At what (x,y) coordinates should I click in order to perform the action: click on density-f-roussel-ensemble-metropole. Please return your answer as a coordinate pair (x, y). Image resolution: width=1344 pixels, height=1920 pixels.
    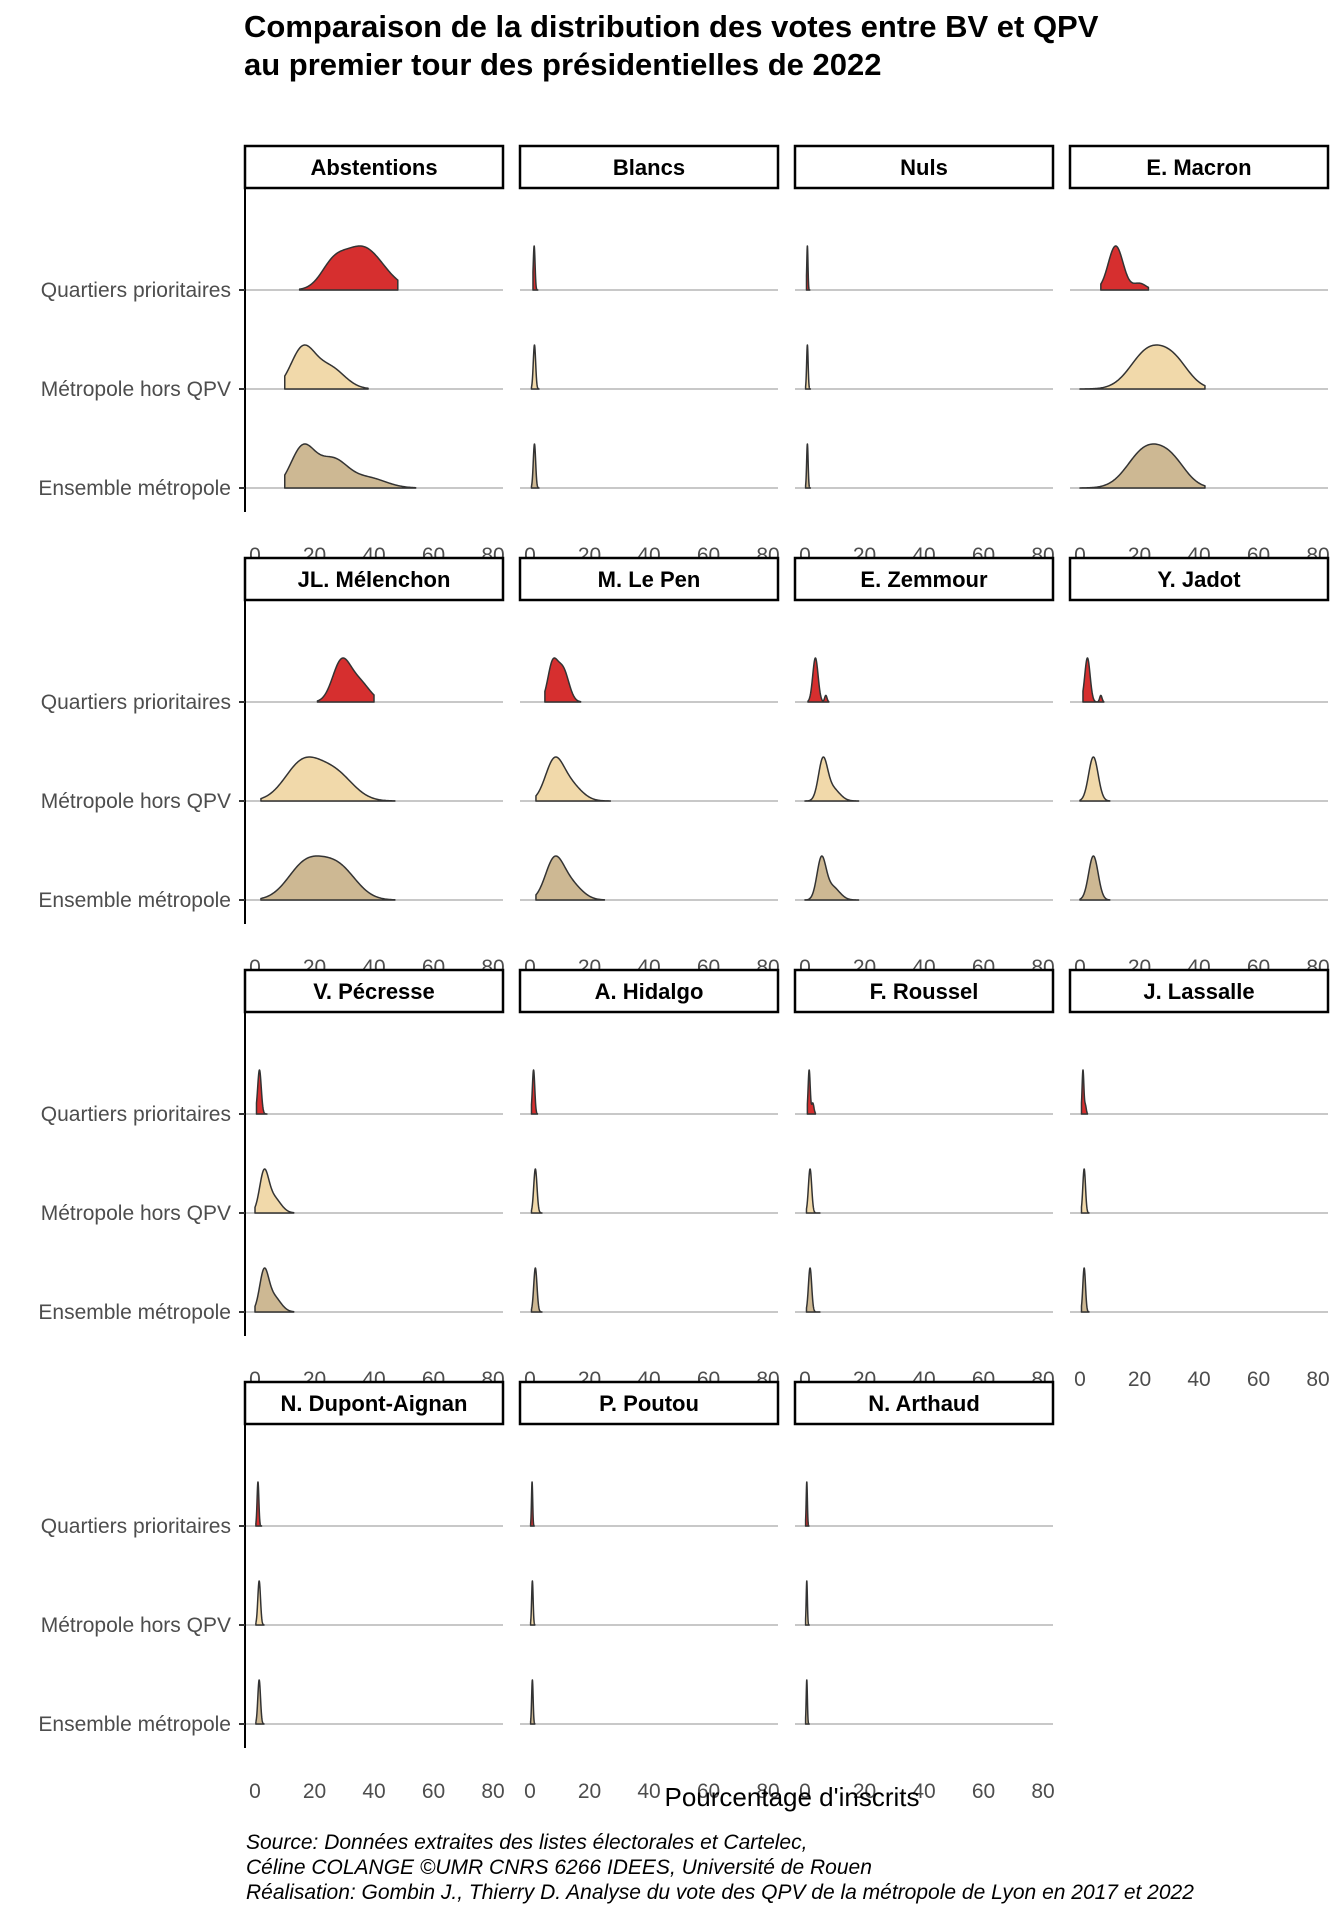
    Looking at the image, I should click on (813, 1290).